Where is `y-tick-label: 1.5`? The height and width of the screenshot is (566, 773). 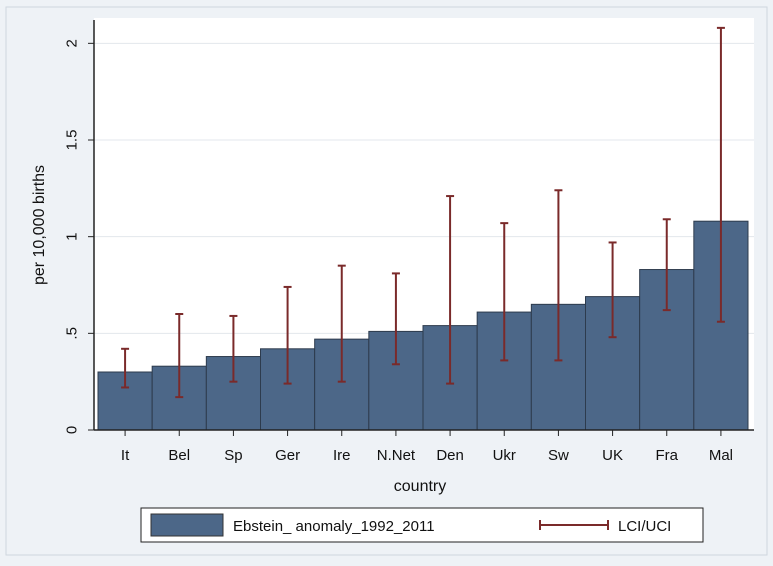
y-tick-label: 1.5 is located at coordinates (72, 140).